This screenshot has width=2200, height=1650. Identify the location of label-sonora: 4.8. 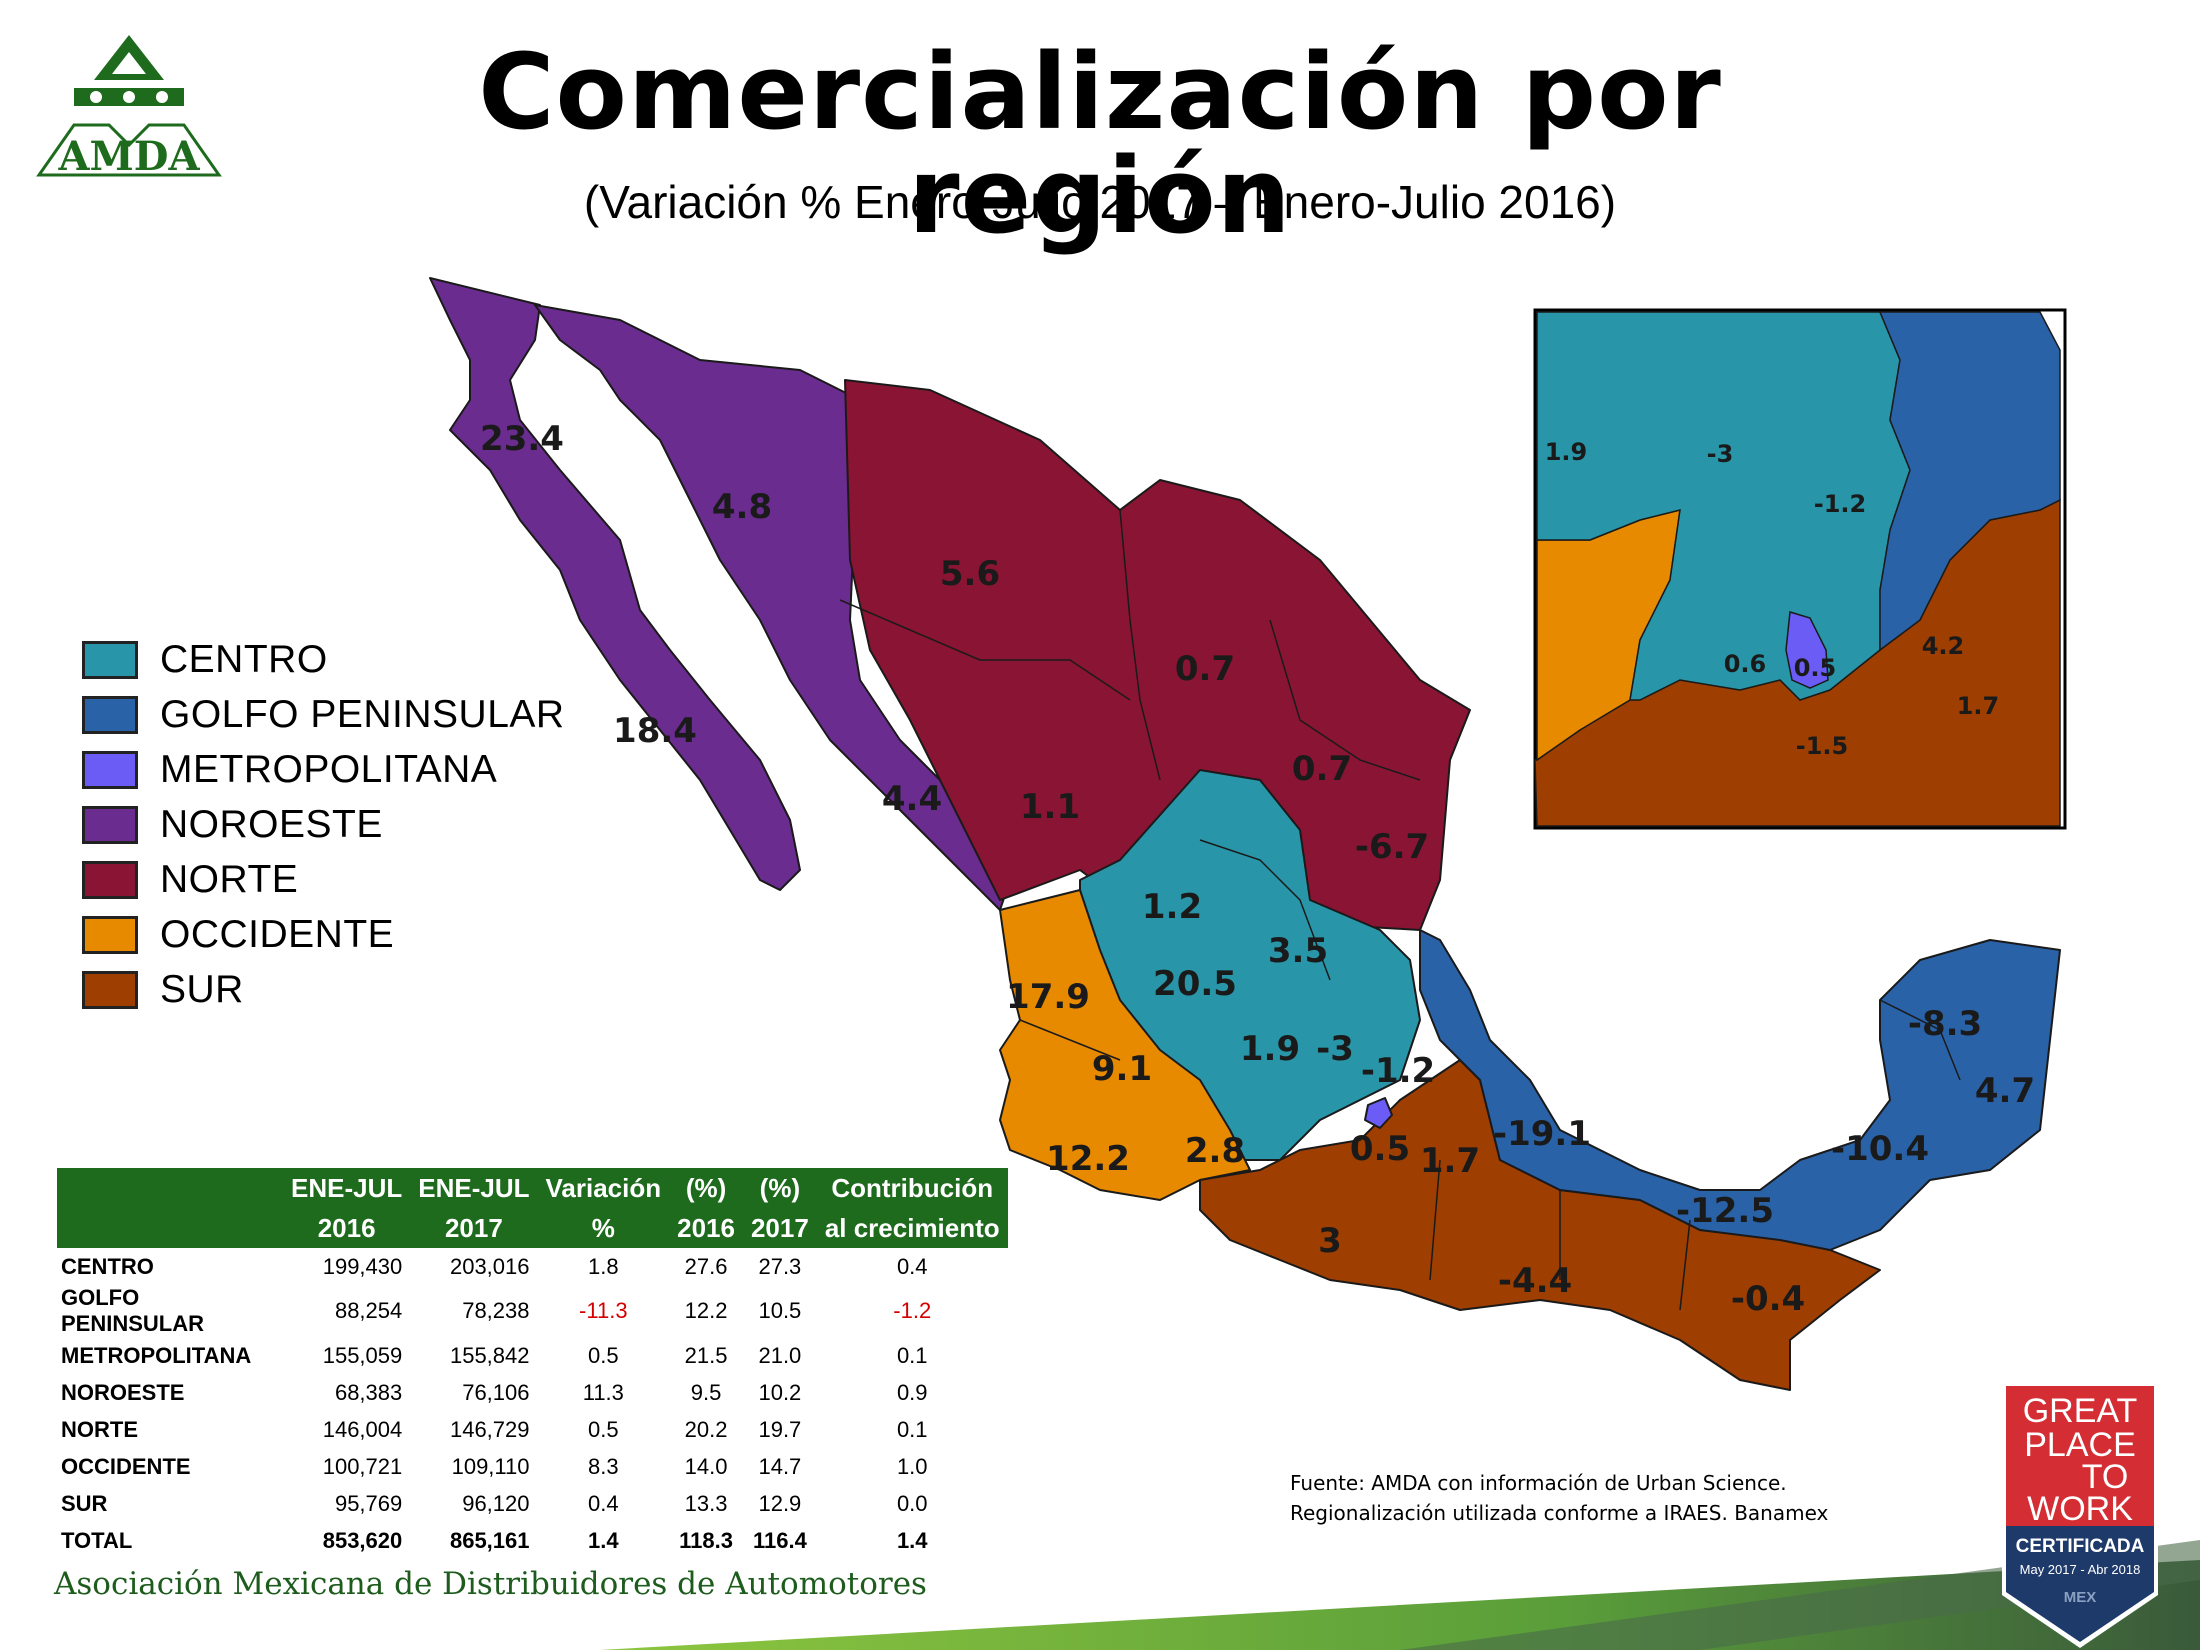
(742, 507).